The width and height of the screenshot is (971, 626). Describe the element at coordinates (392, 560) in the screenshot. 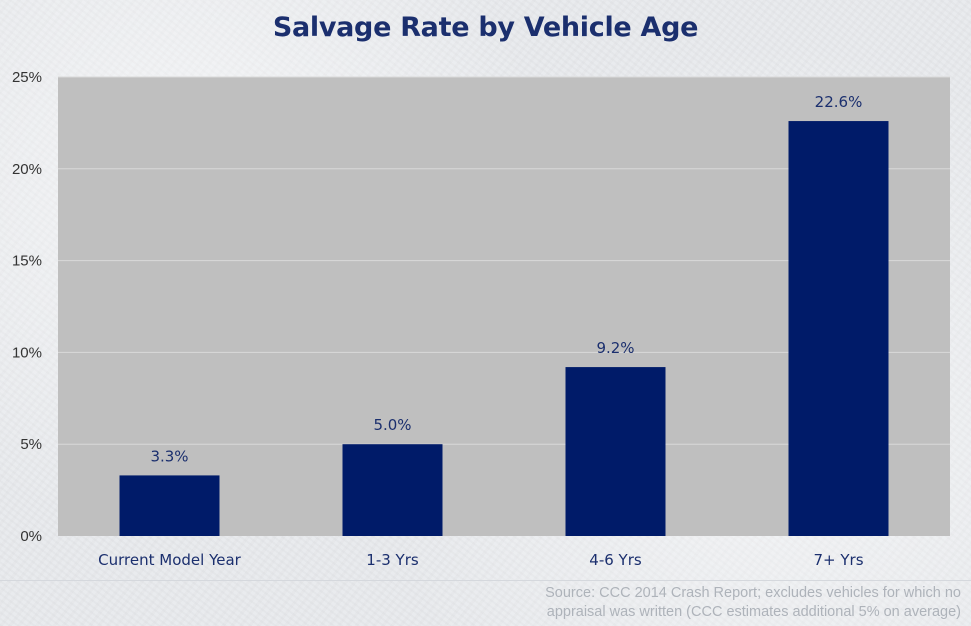

I see `x-category-label: 1-3 Yrs` at that location.